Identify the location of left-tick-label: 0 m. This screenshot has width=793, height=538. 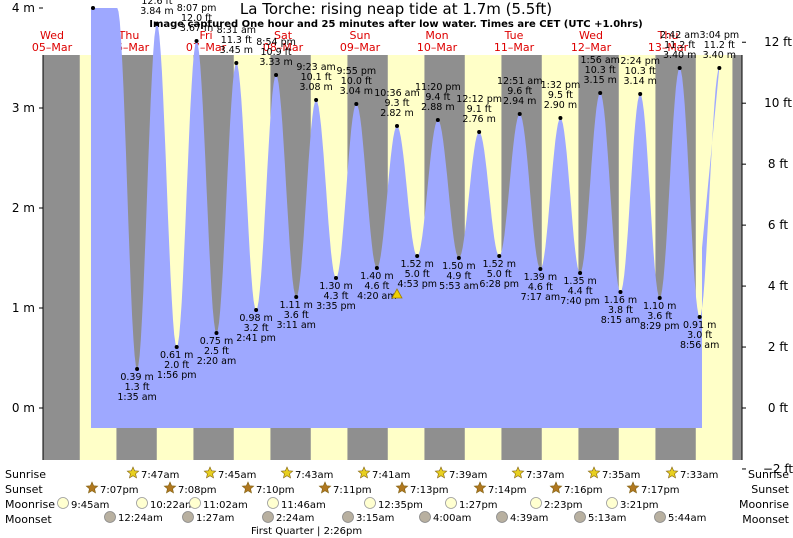
(23, 408).